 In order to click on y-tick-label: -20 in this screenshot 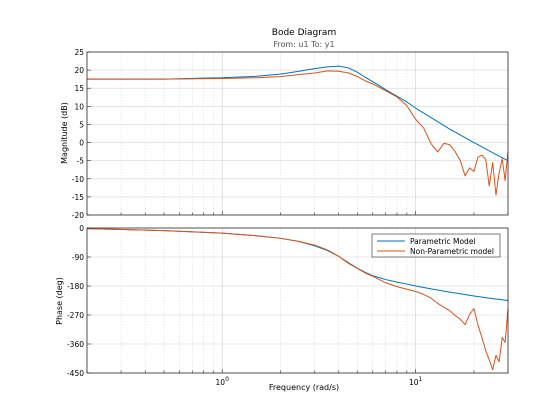, I will do `click(78, 215)`.